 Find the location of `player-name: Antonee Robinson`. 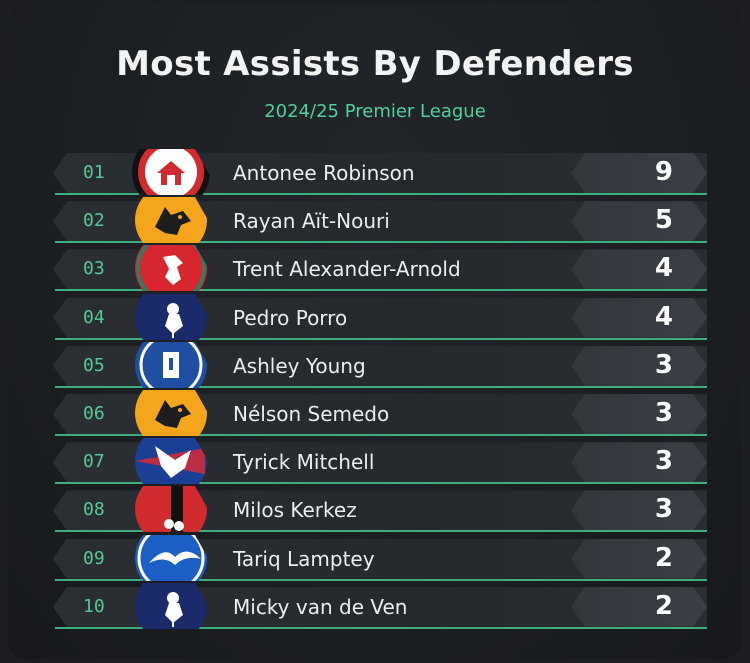

player-name: Antonee Robinson is located at coordinates (324, 173).